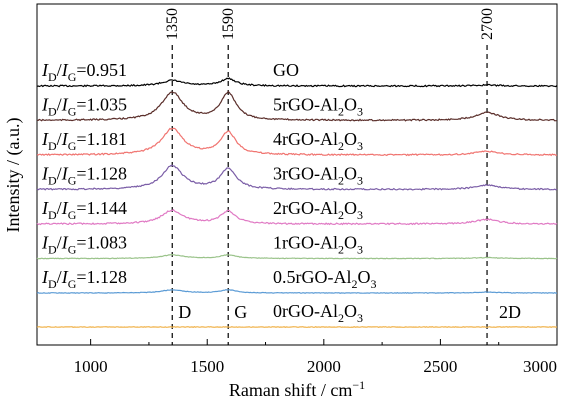  I want to click on x-axis: 1000 1500 2000 2500 3000, so click(316, 357).